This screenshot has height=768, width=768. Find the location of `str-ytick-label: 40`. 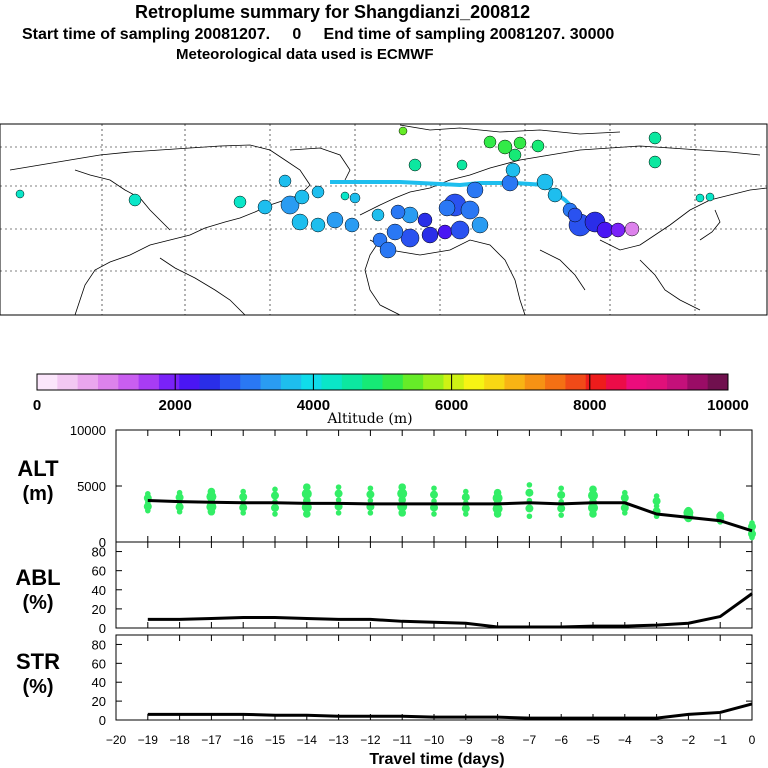

str-ytick-label: 40 is located at coordinates (99, 682).